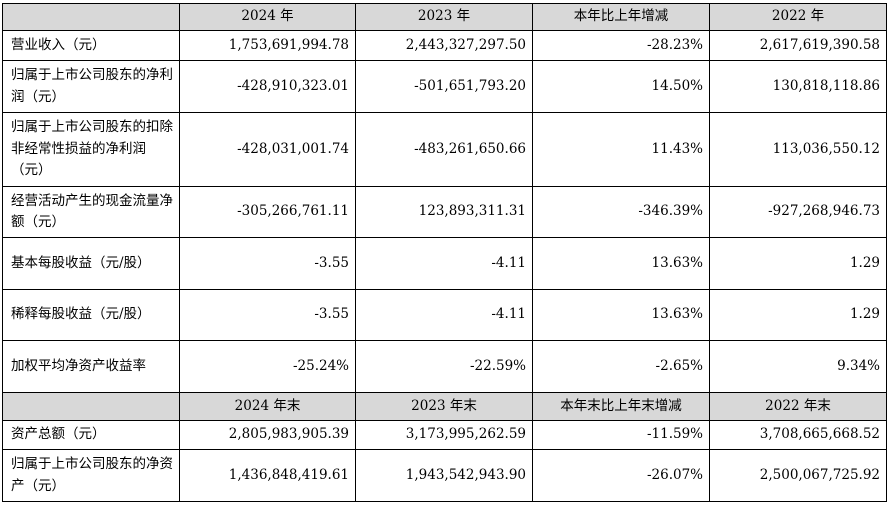 This screenshot has height=508, width=888. I want to click on value-cell: -346.39%, so click(621, 212).